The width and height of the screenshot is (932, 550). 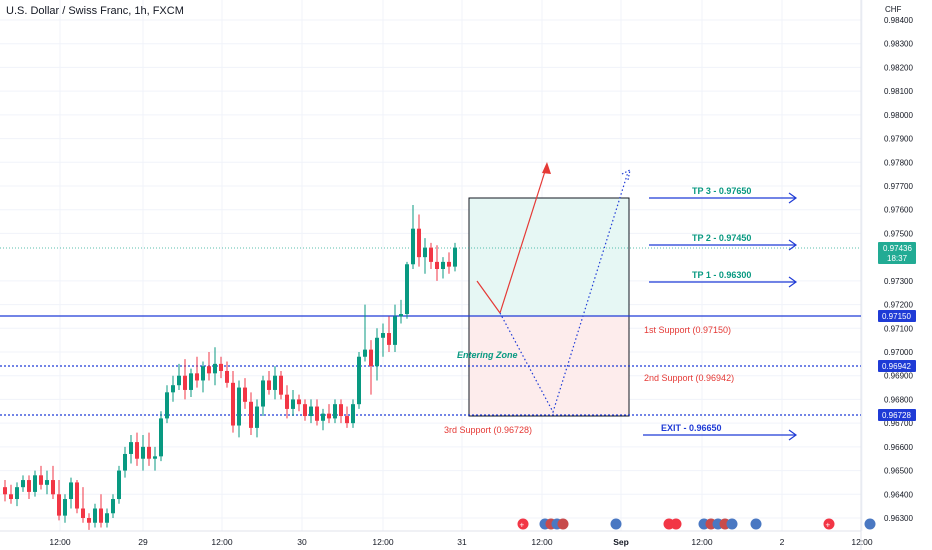 What do you see at coordinates (143, 542) in the screenshot?
I see `x-tick-label: 29` at bounding box center [143, 542].